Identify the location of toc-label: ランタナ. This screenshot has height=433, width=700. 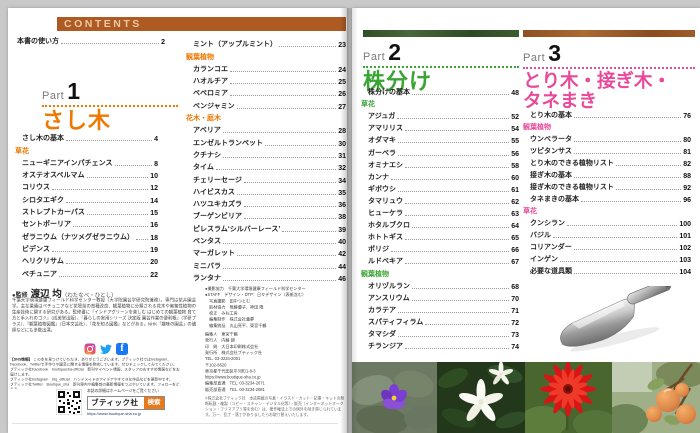
(207, 278).